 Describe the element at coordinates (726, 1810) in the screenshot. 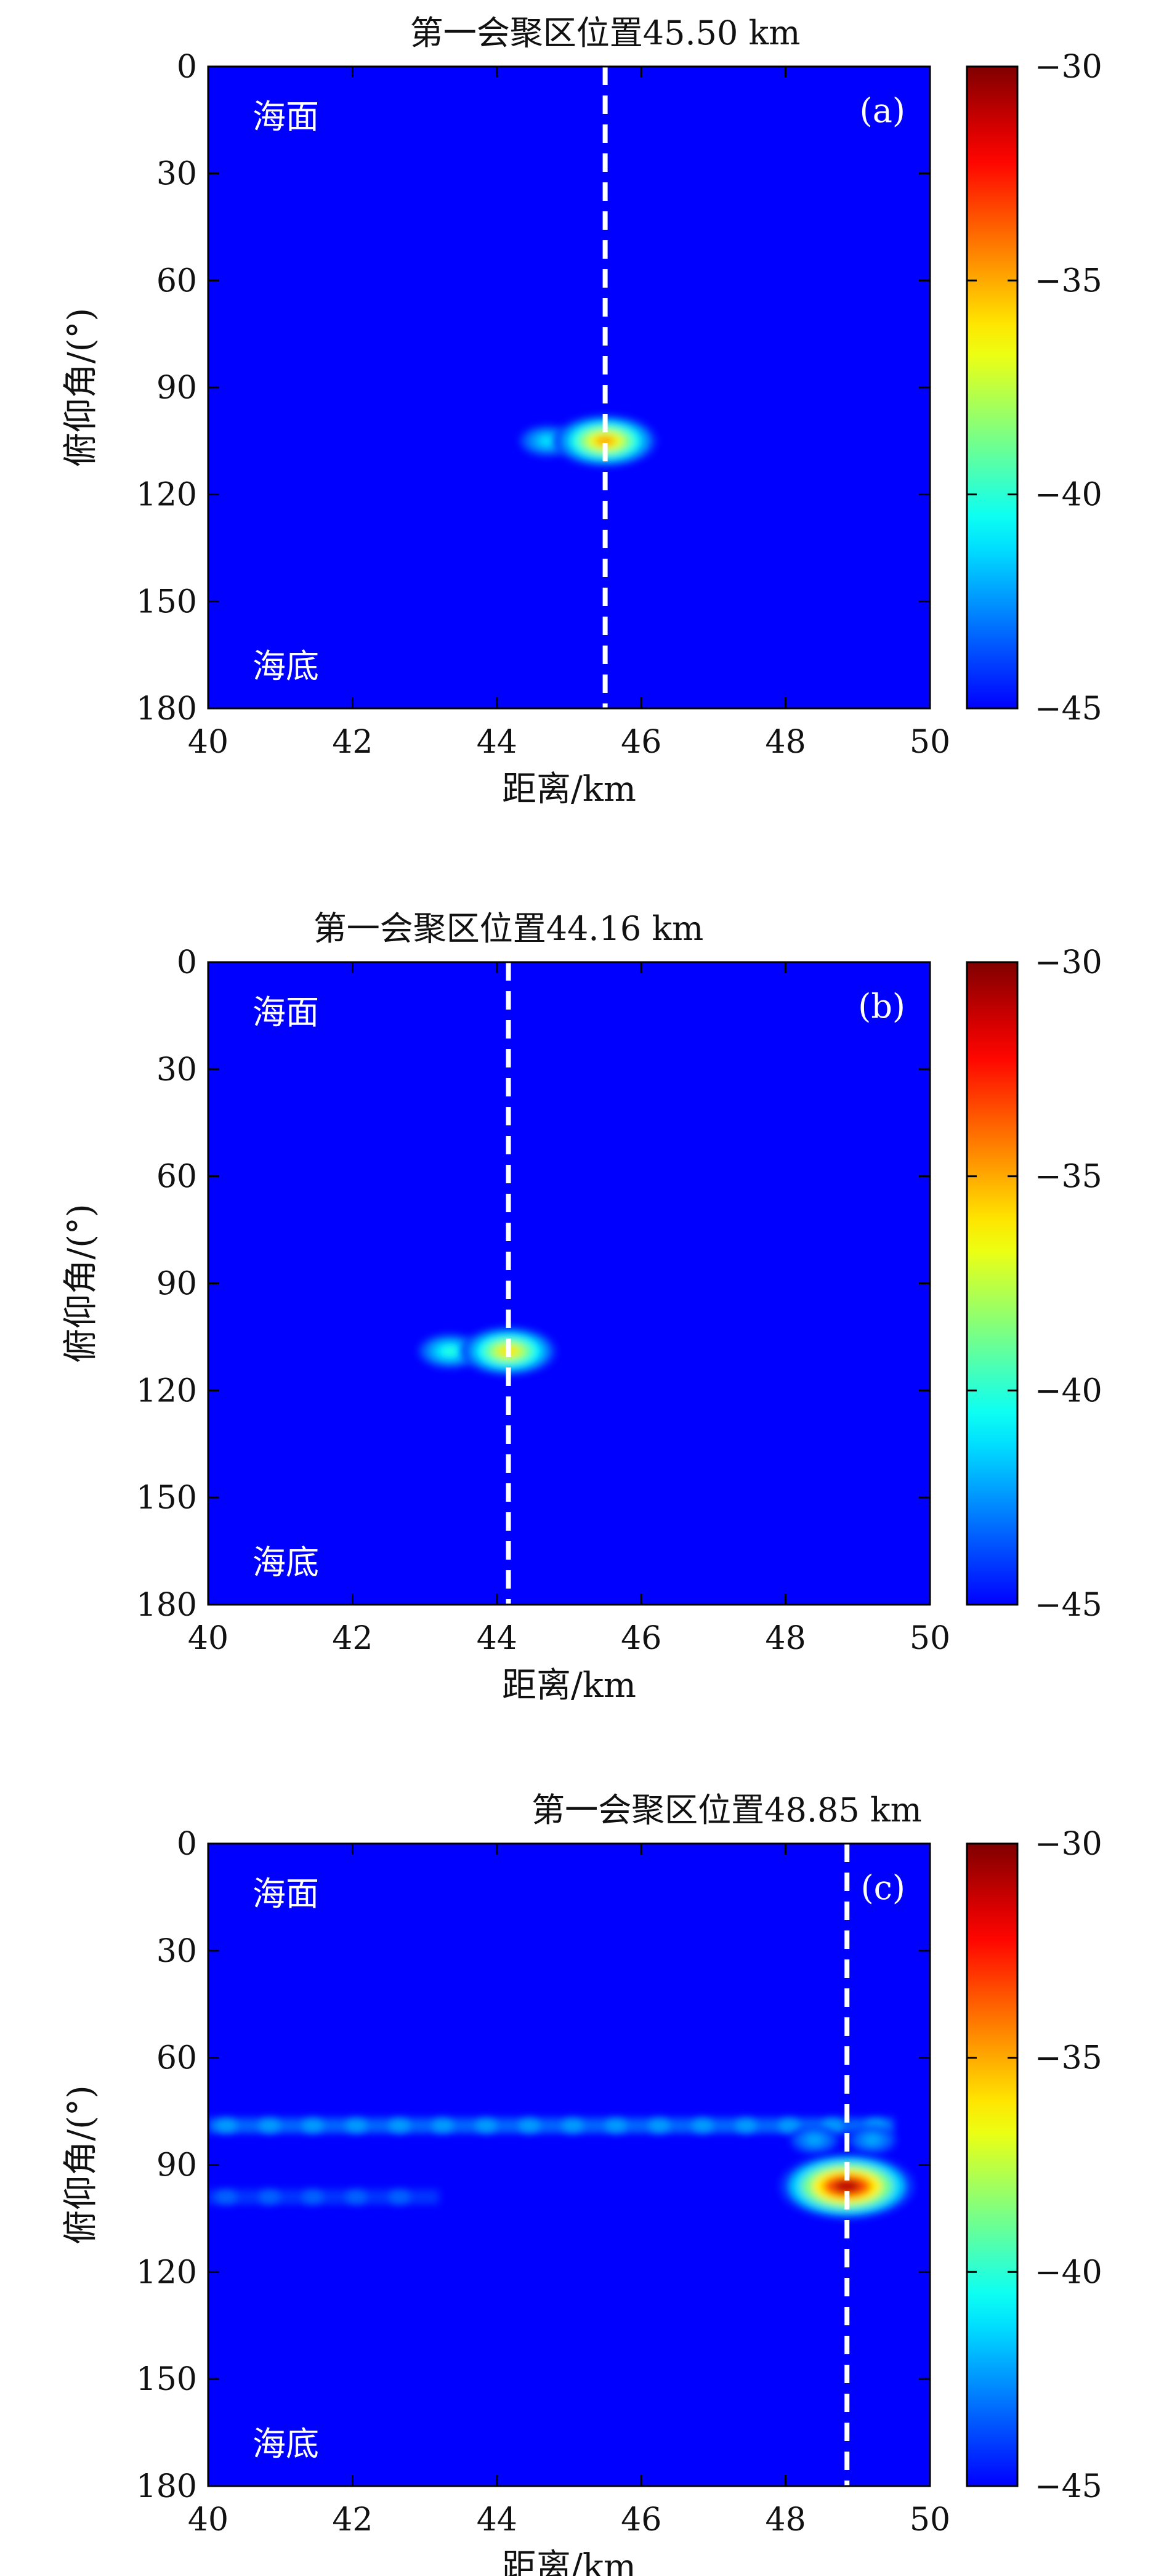

I see `chart-title: 第一会聚区位置48.85 km` at that location.